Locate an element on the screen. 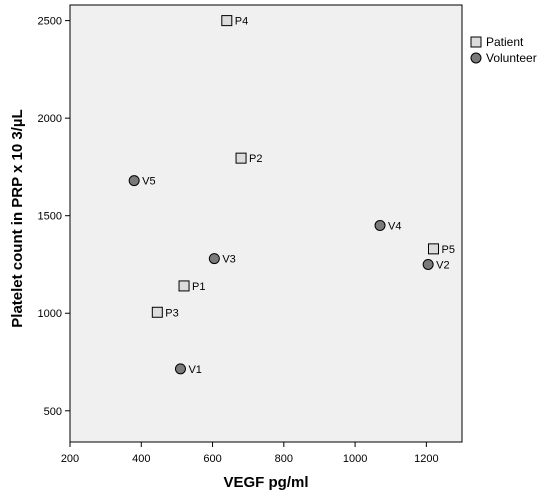  y-tick-label: 2000 is located at coordinates (50, 119).